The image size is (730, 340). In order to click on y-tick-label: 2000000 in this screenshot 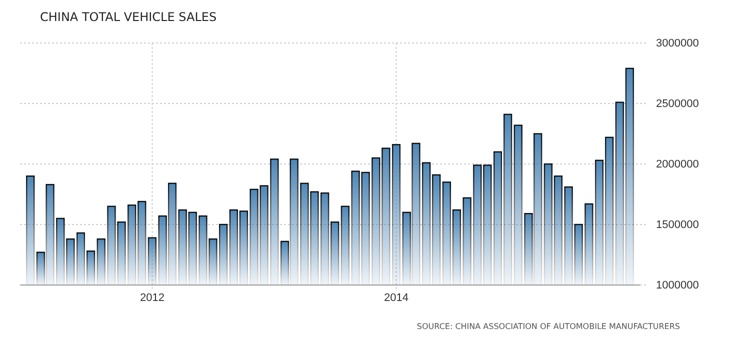, I will do `click(677, 164)`.